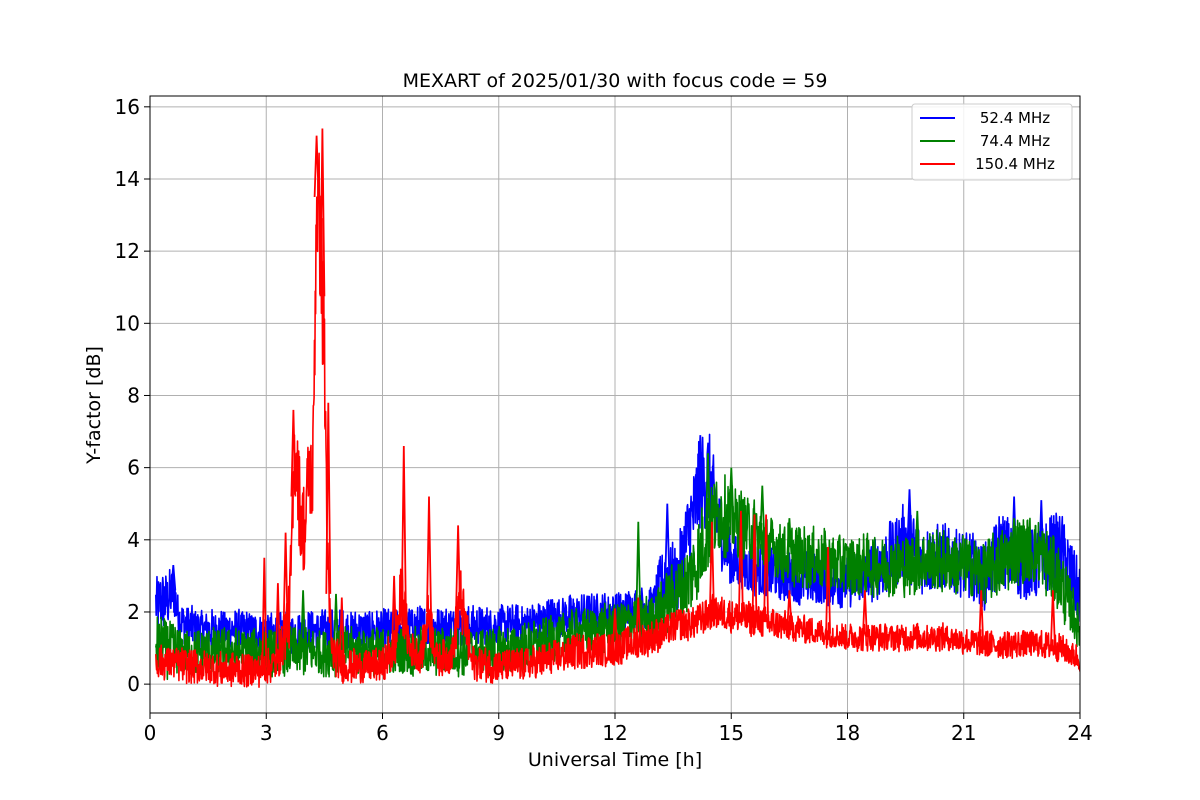 The image size is (1200, 800). I want to click on y-tick-label: 16, so click(127, 107).